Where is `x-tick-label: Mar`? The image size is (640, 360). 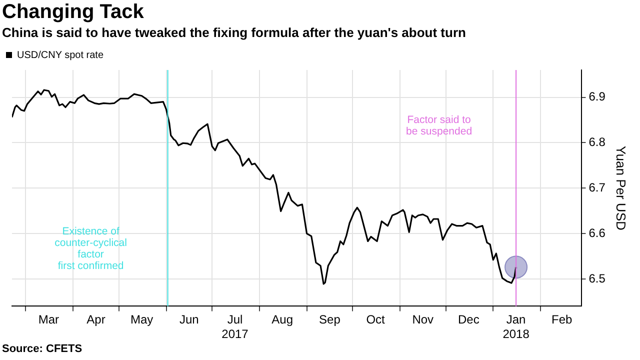
x-tick-label: Mar is located at coordinates (48, 319).